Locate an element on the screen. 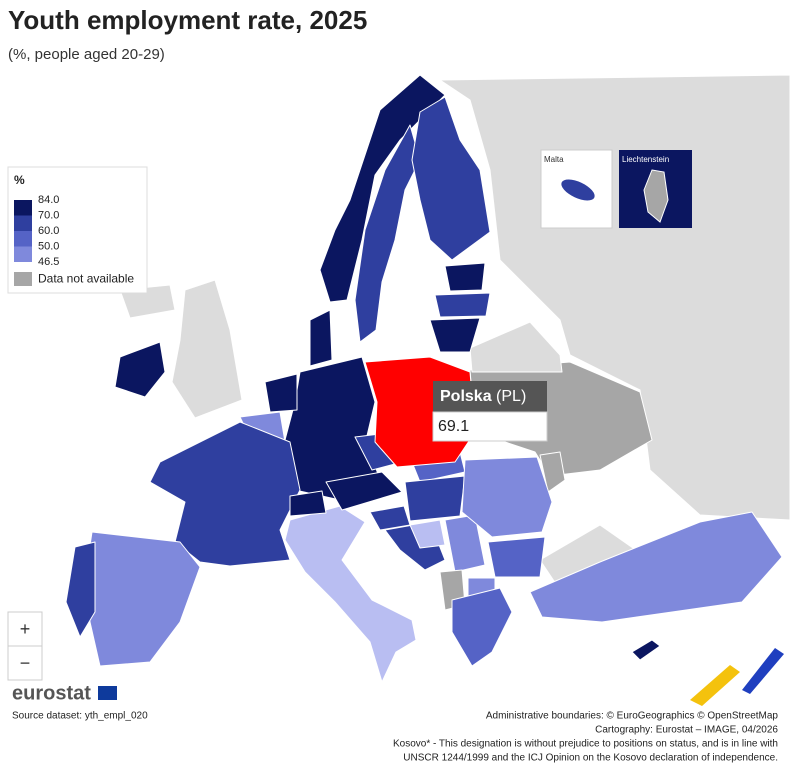  switzerland is located at coordinates (308, 503).